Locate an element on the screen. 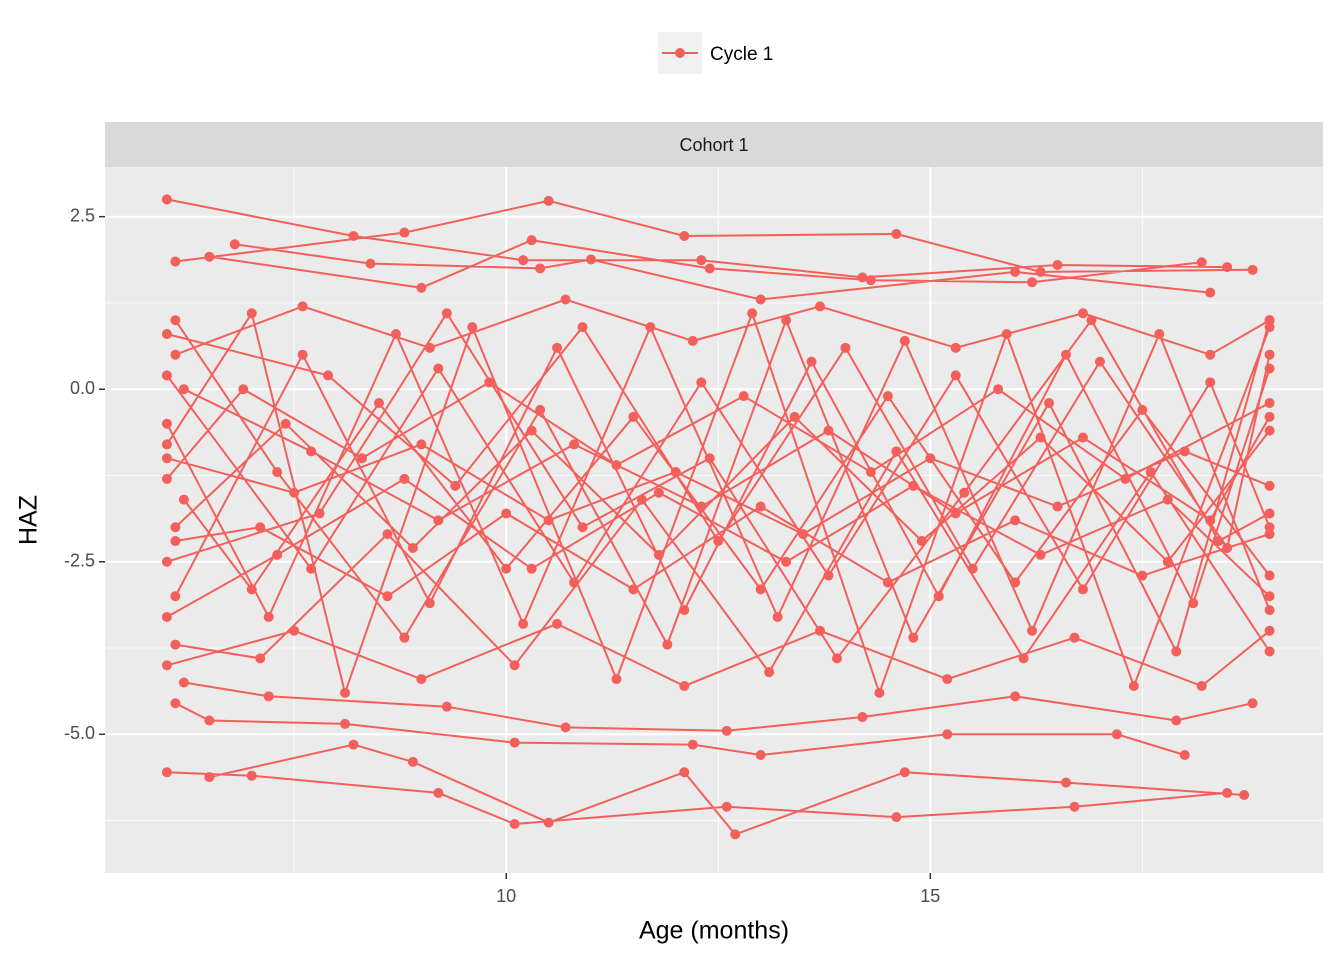 The height and width of the screenshot is (965, 1344). y-axis-title: HAZ is located at coordinates (29, 520).